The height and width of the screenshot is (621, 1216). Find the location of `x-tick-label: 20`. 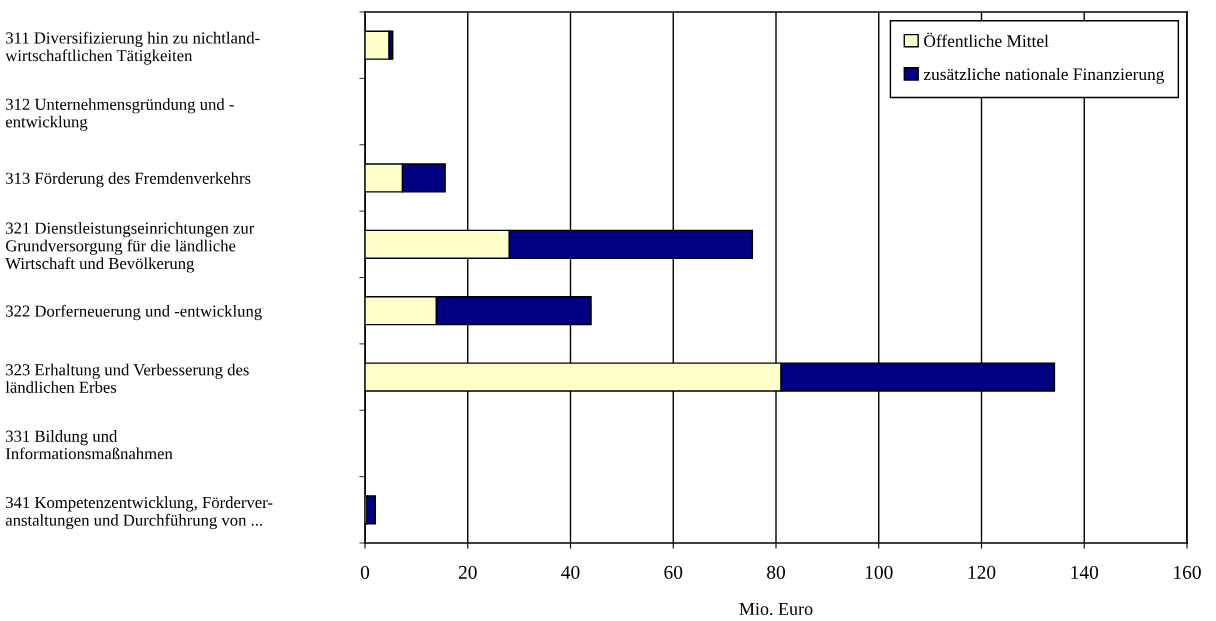

x-tick-label: 20 is located at coordinates (467, 572).